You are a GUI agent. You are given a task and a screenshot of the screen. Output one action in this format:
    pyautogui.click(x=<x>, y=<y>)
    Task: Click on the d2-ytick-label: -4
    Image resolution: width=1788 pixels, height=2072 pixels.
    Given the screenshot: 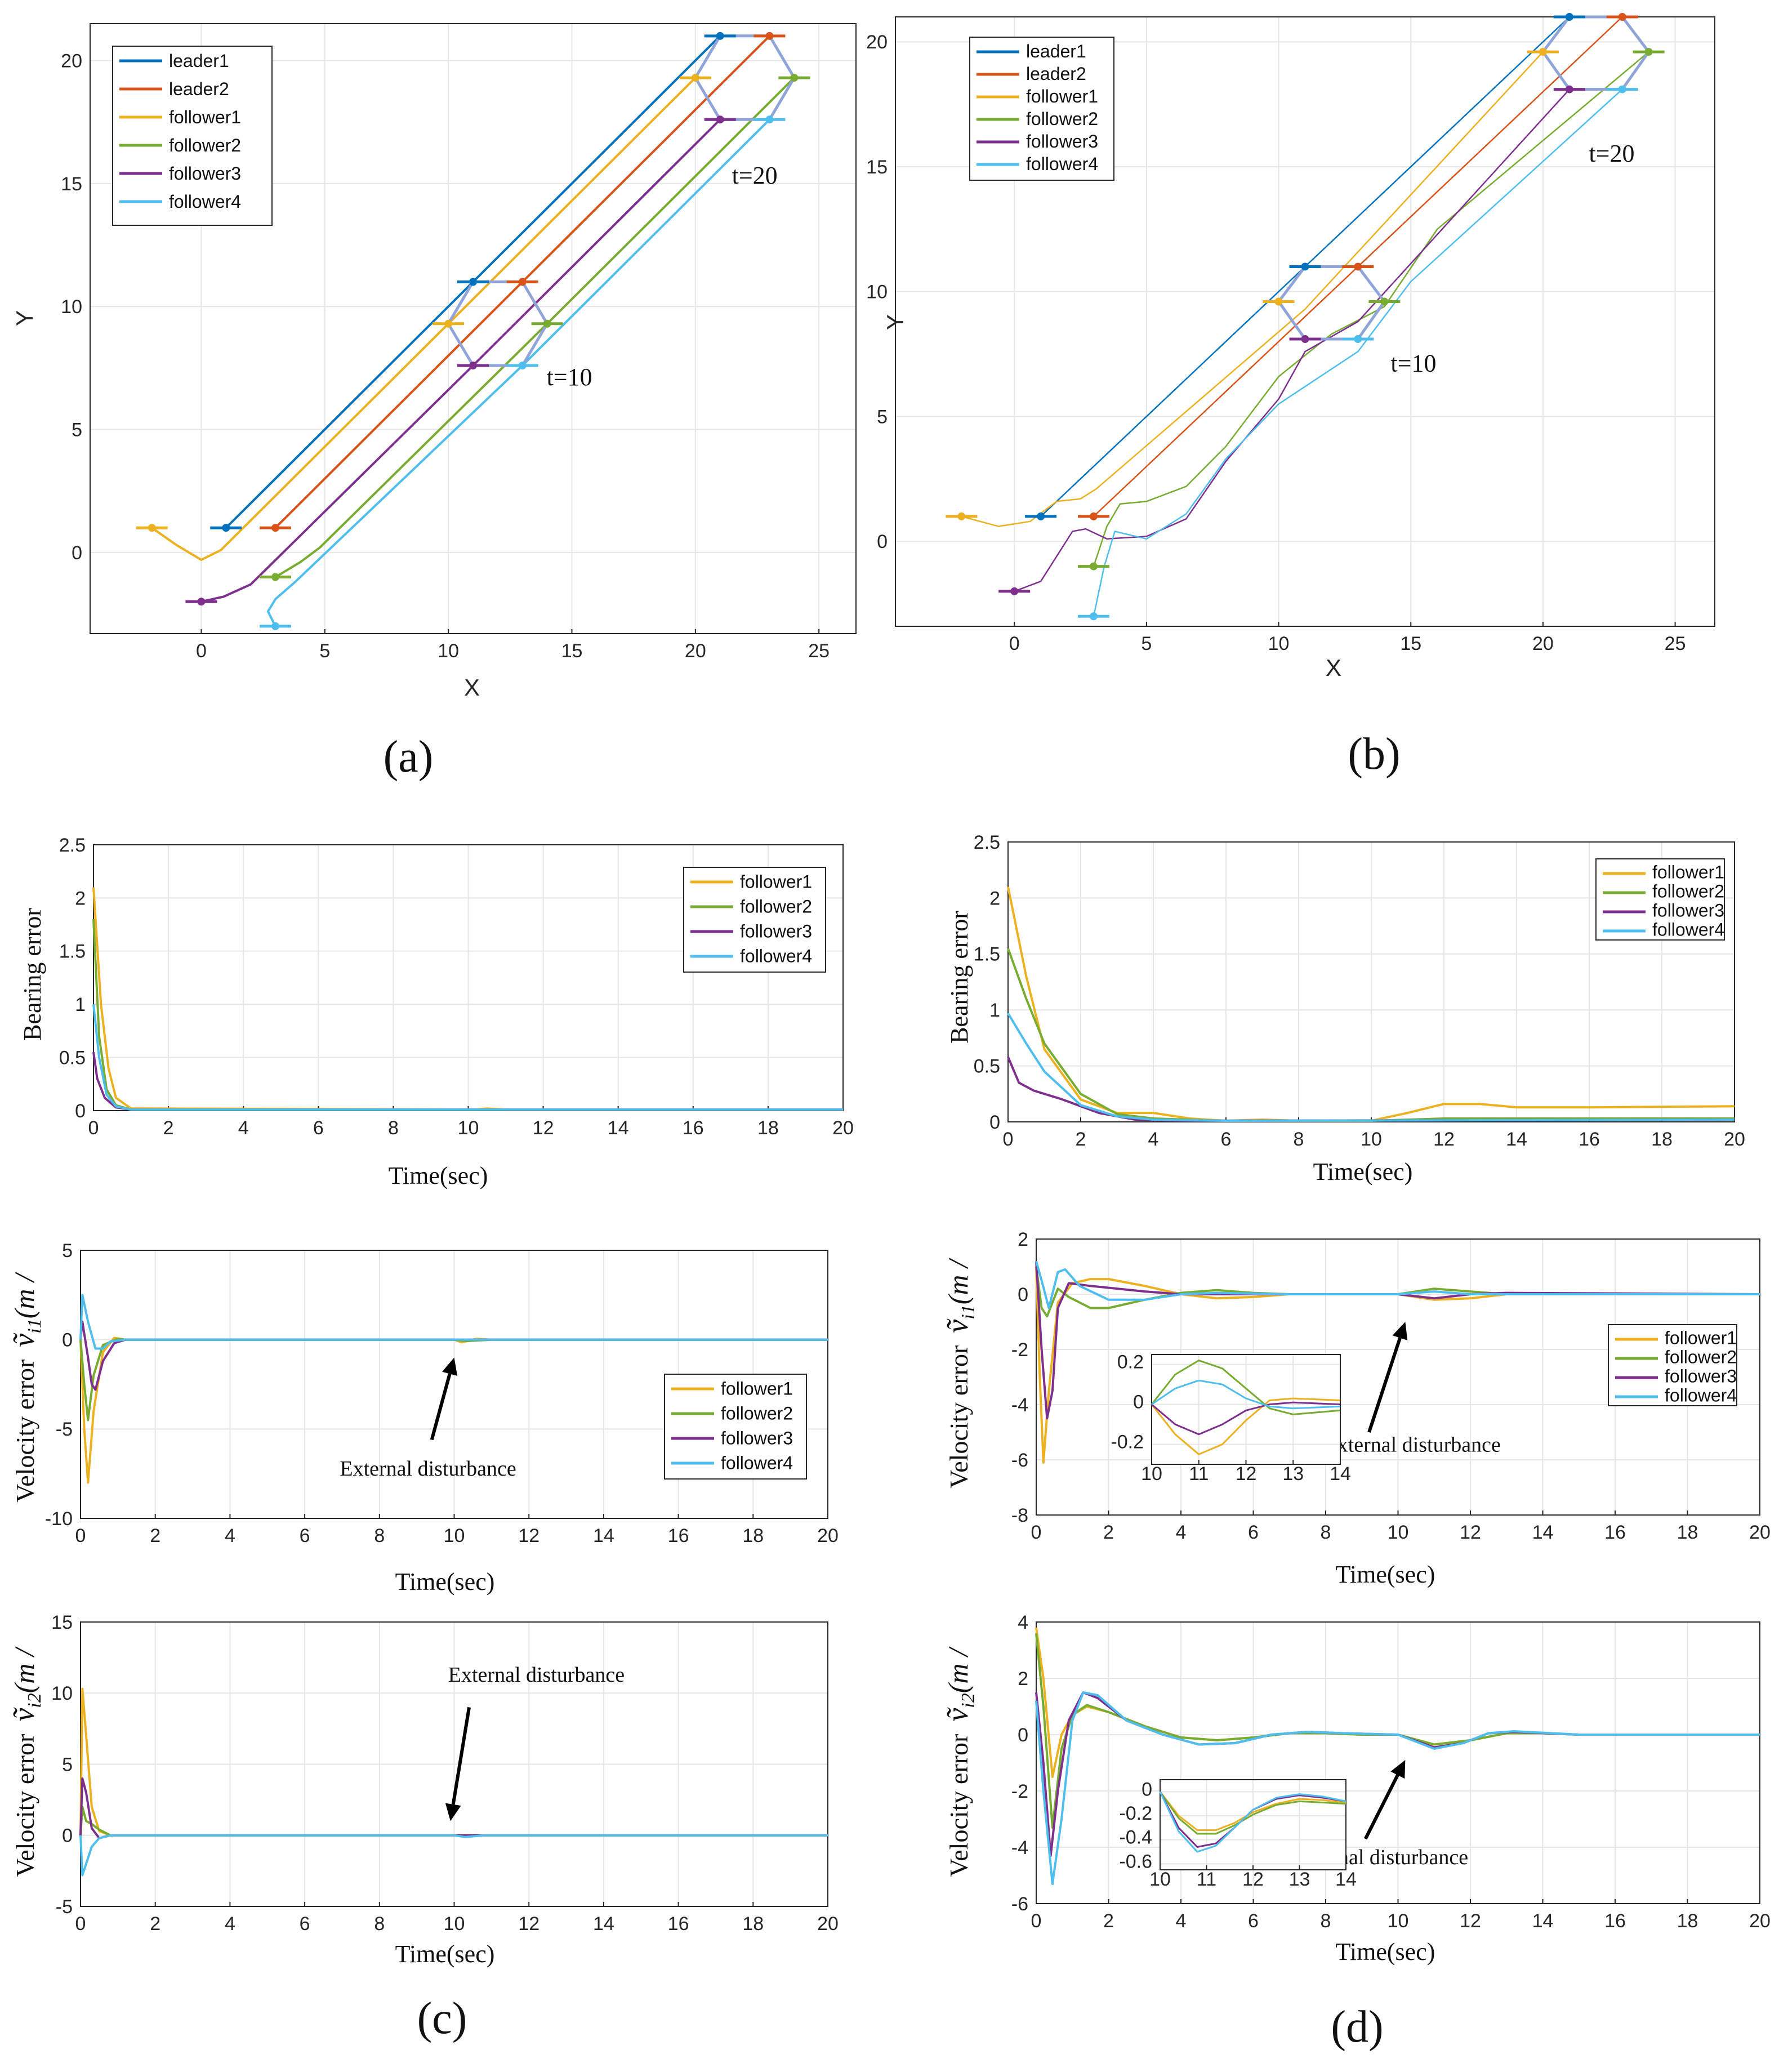 What is the action you would take?
    pyautogui.click(x=1019, y=1405)
    